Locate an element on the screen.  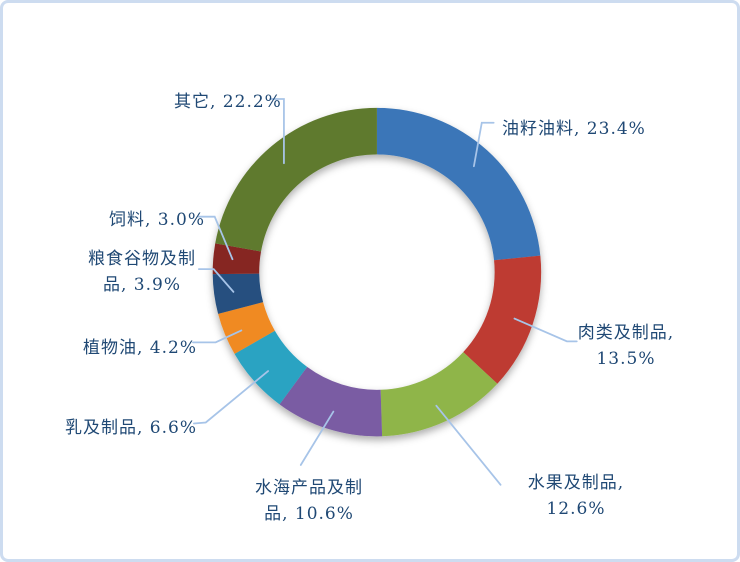
label-grain: 粮食谷物及制 品, 3.9% is located at coordinates (142, 272).